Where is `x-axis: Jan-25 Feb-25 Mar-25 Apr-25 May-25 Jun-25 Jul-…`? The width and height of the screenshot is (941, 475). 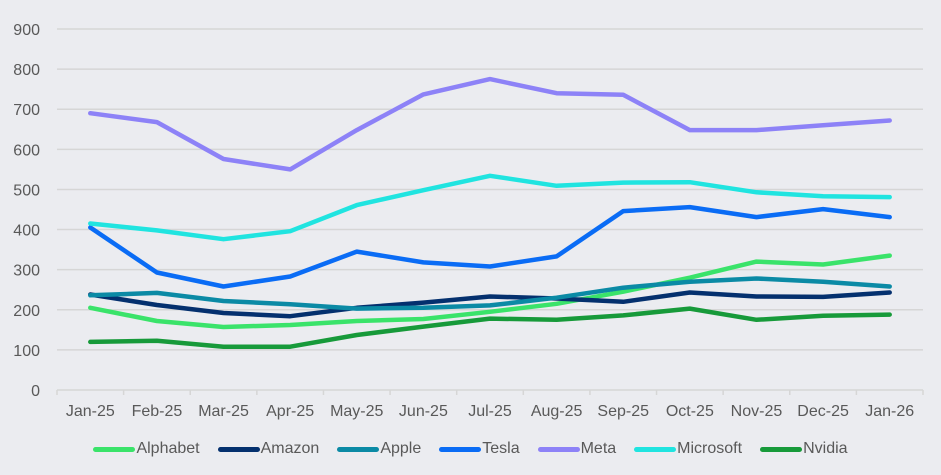 x-axis: Jan-25 Feb-25 Mar-25 Apr-25 May-25 Jun-25 Jul-… is located at coordinates (490, 404).